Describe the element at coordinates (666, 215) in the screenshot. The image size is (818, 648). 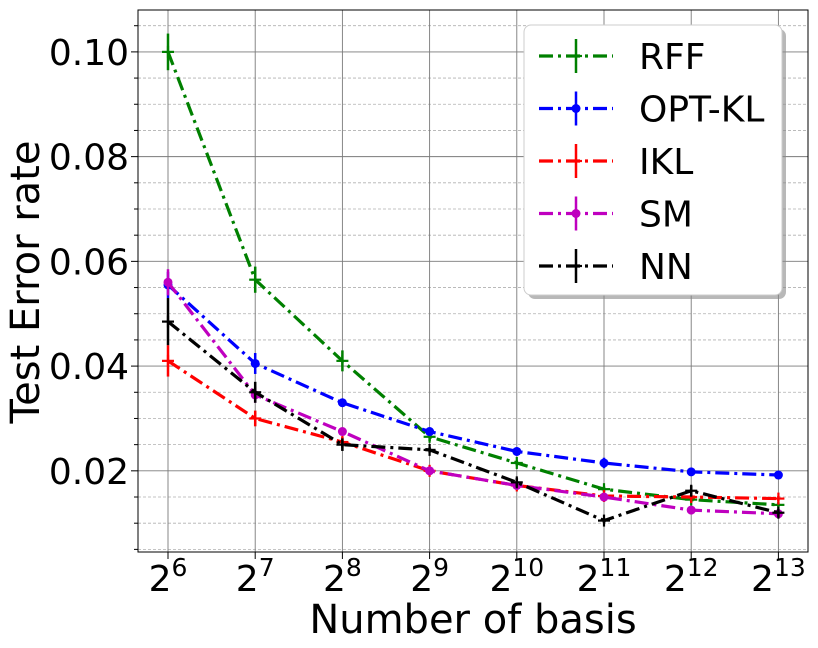
I see `legend-label: SM` at that location.